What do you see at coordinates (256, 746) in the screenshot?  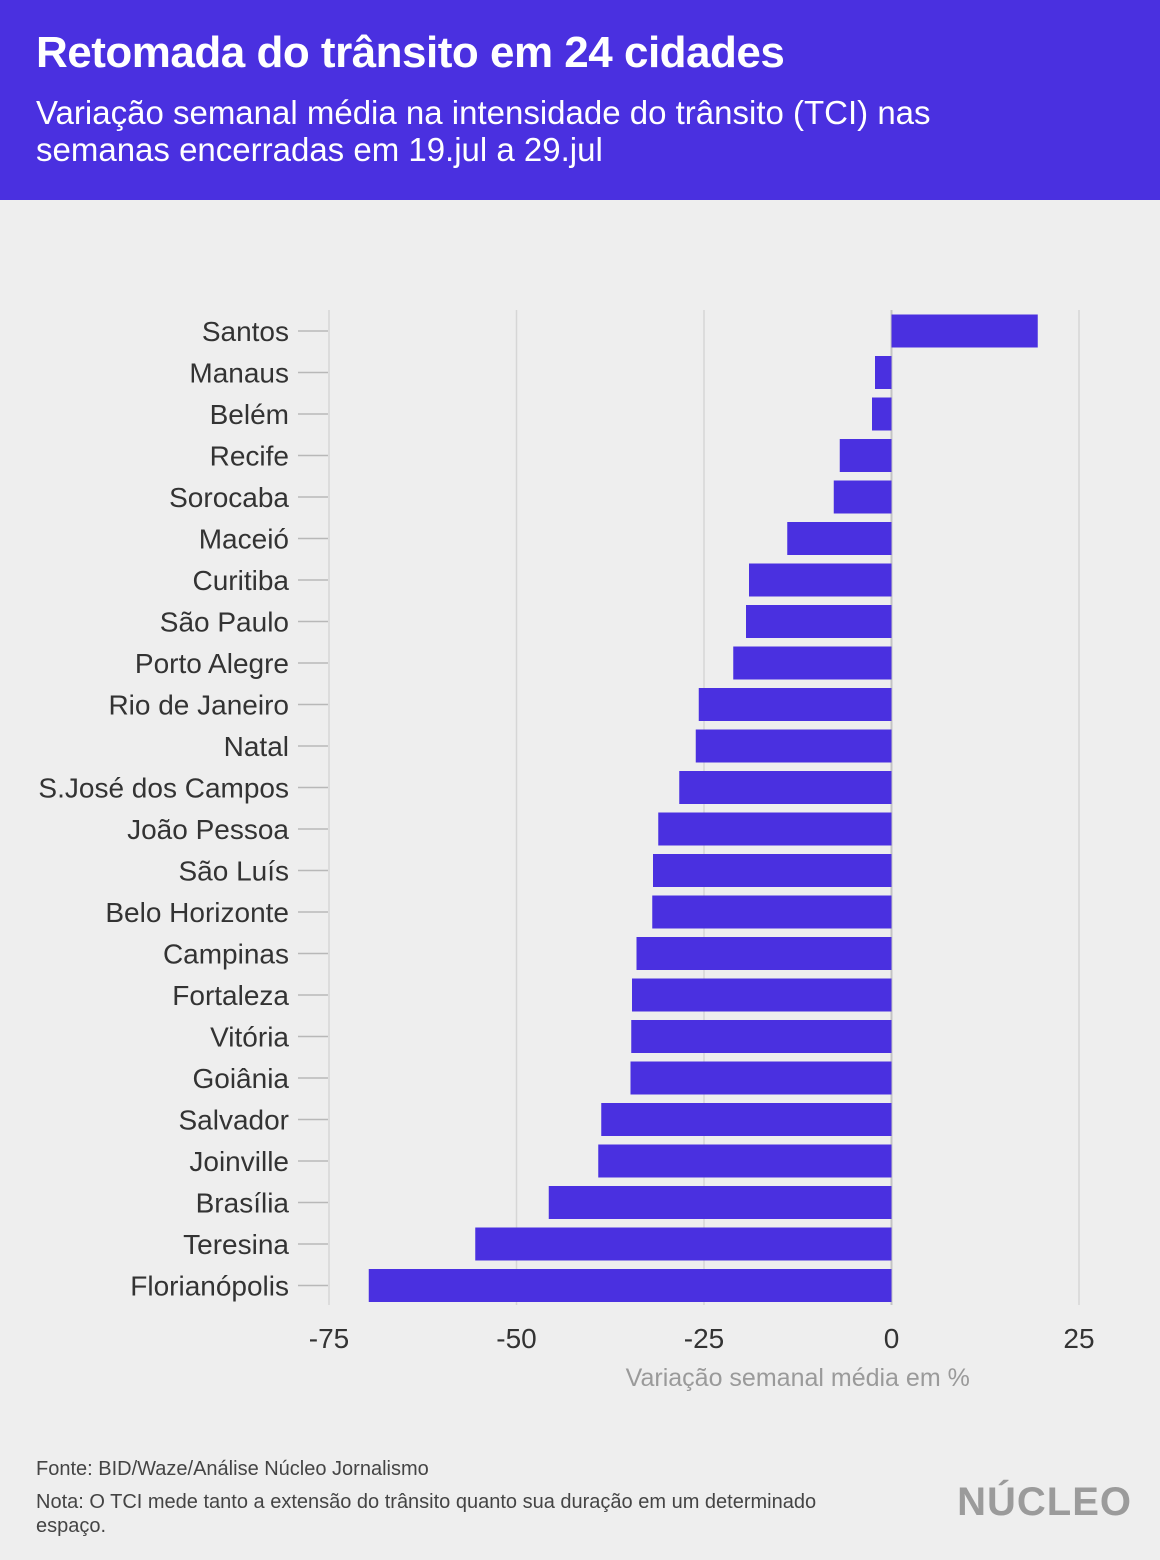 I see `category-label: Natal` at bounding box center [256, 746].